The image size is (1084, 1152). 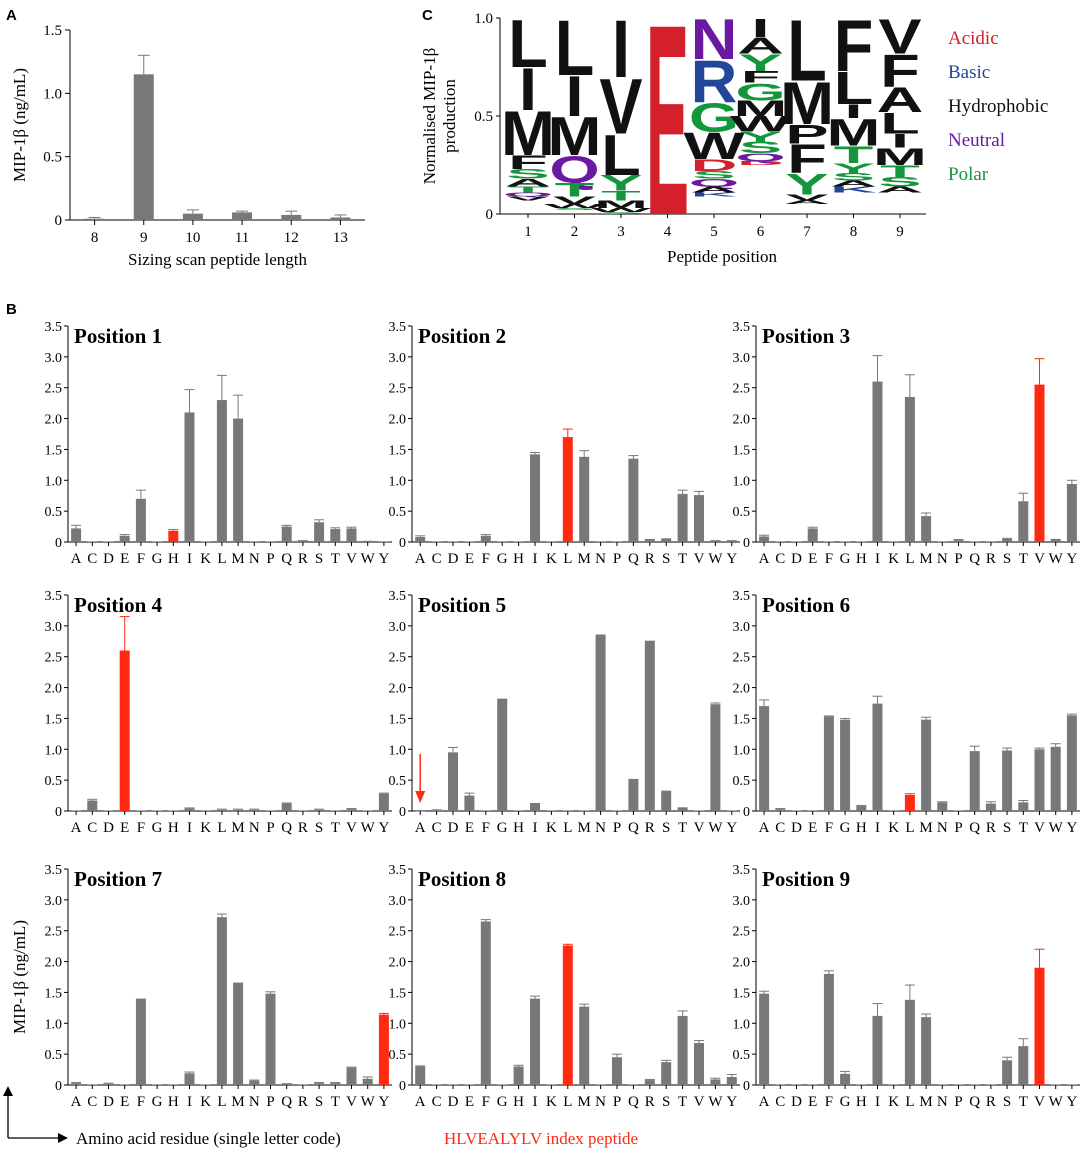 I want to click on x-tick-label: P, so click(x=270, y=1102).